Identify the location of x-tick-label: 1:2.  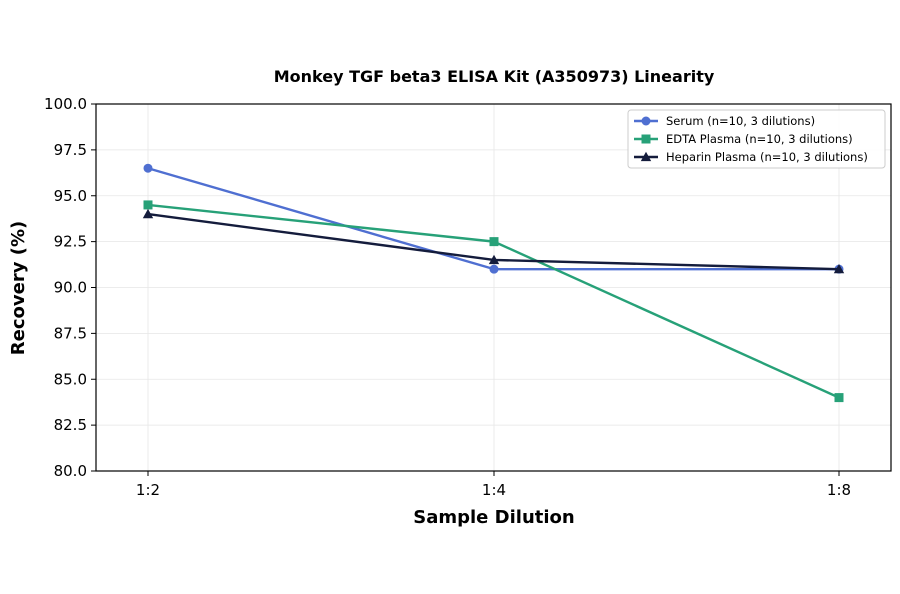
(148, 490).